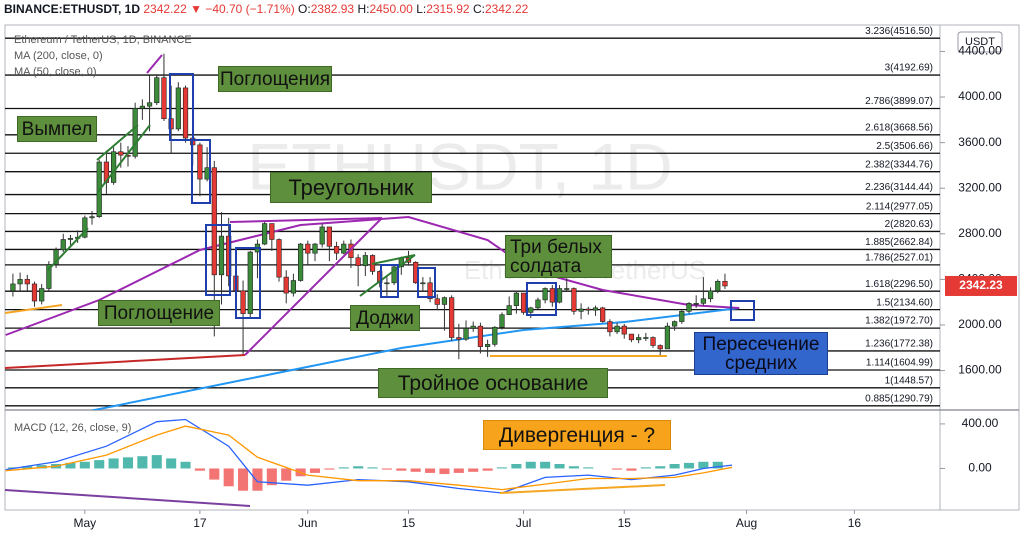  I want to click on price: 2342.22, so click(165, 9).